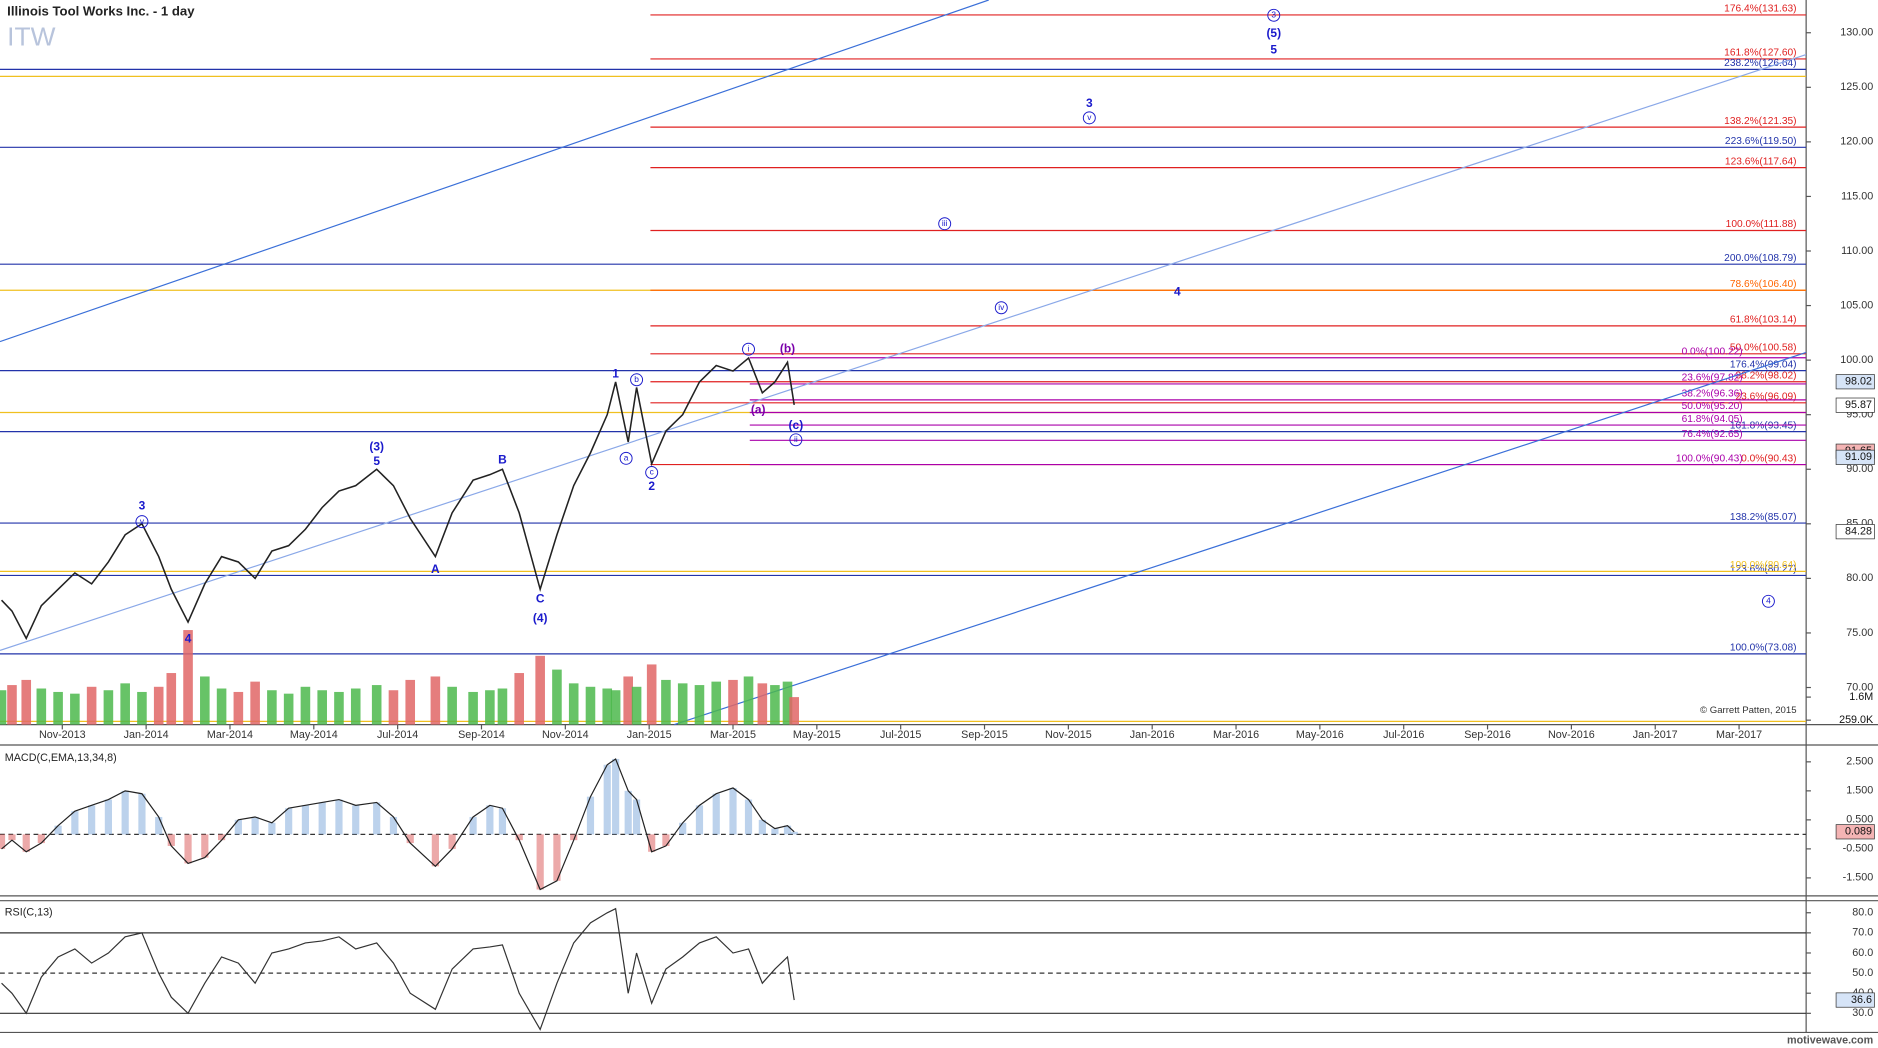 The width and height of the screenshot is (1878, 1048). Describe the element at coordinates (1858, 405) in the screenshot. I see `price-marker-label: 95.87` at that location.